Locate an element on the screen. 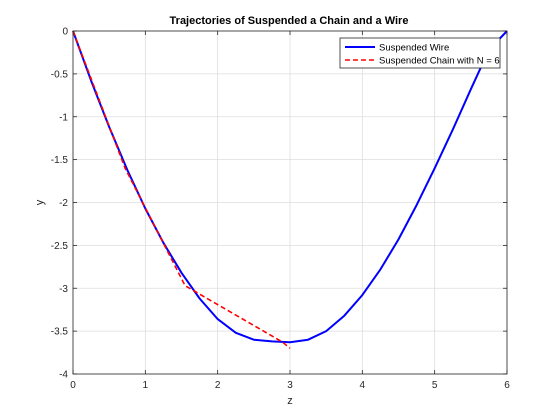  x-tick-label: 0 is located at coordinates (73, 385).